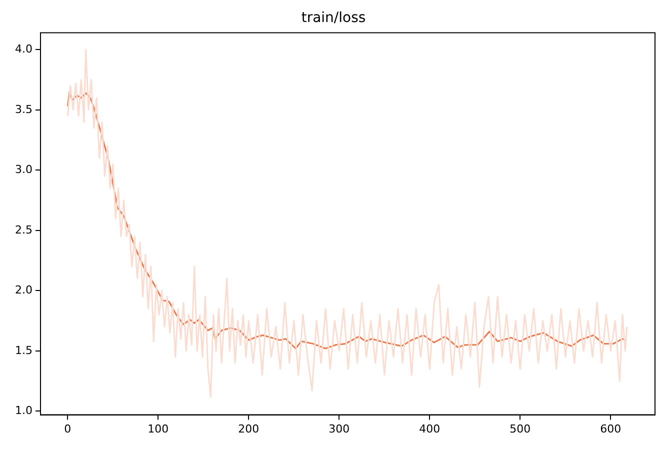  Describe the element at coordinates (23, 411) in the screenshot. I see `y-tick-label: 1.0` at that location.